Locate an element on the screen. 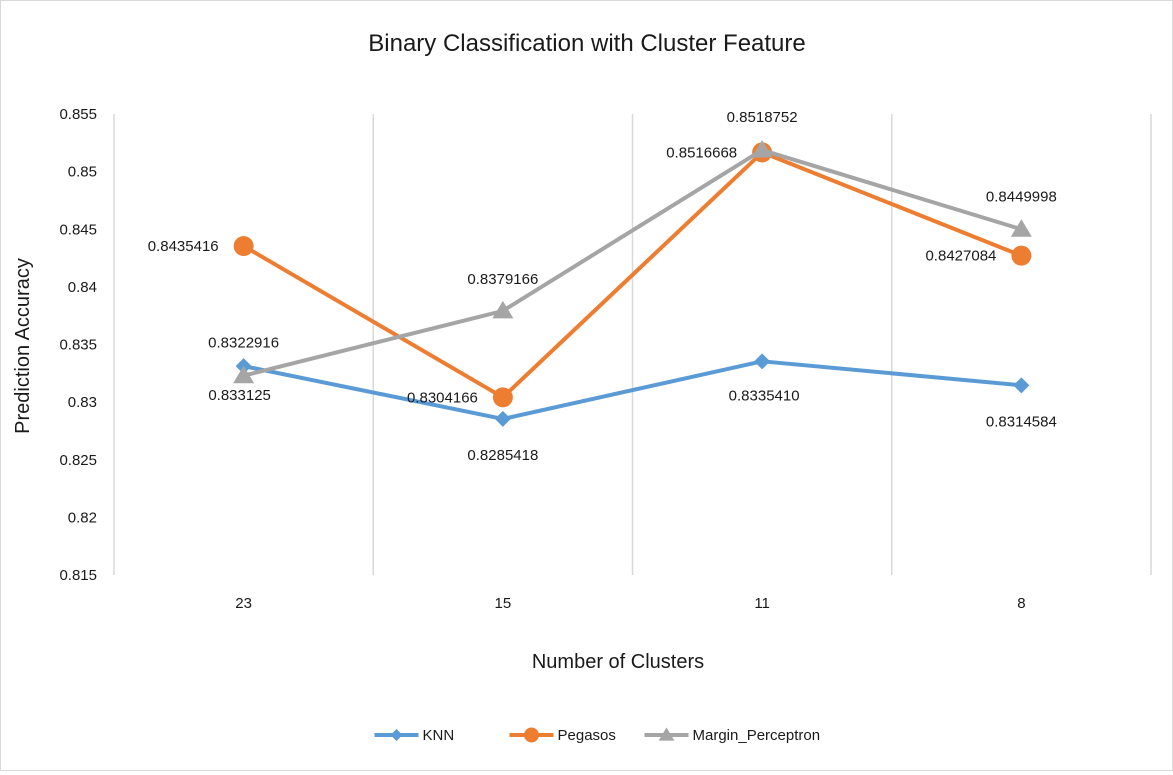 This screenshot has height=775, width=1173. legend: KNN Pegasos Margin_Perceptron is located at coordinates (597, 735).